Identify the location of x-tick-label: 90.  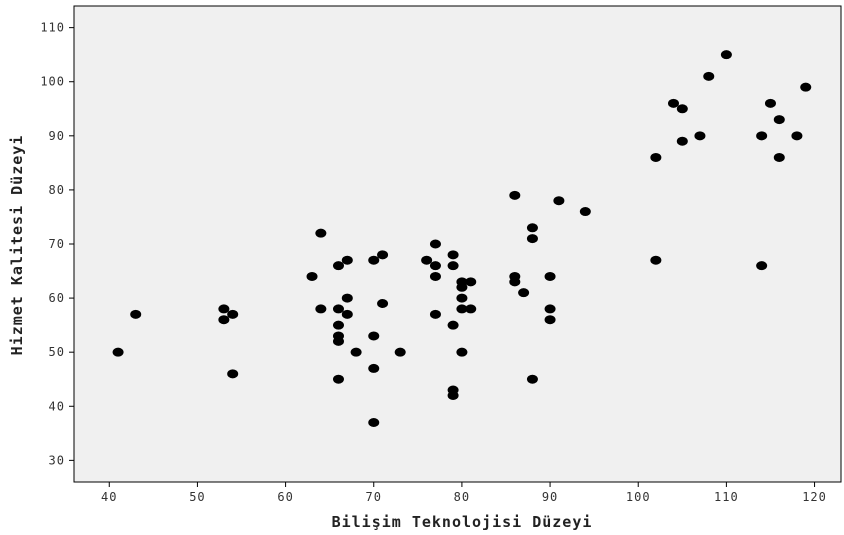
(550, 497).